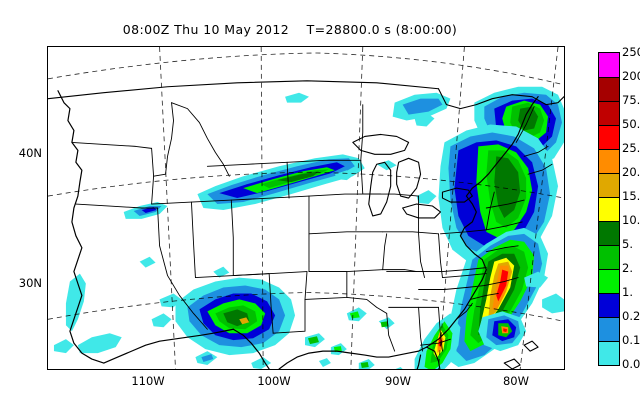 The image size is (640, 400). Describe the element at coordinates (627, 292) in the screenshot. I see `colorbar-tick-label-10: 1.` at that location.